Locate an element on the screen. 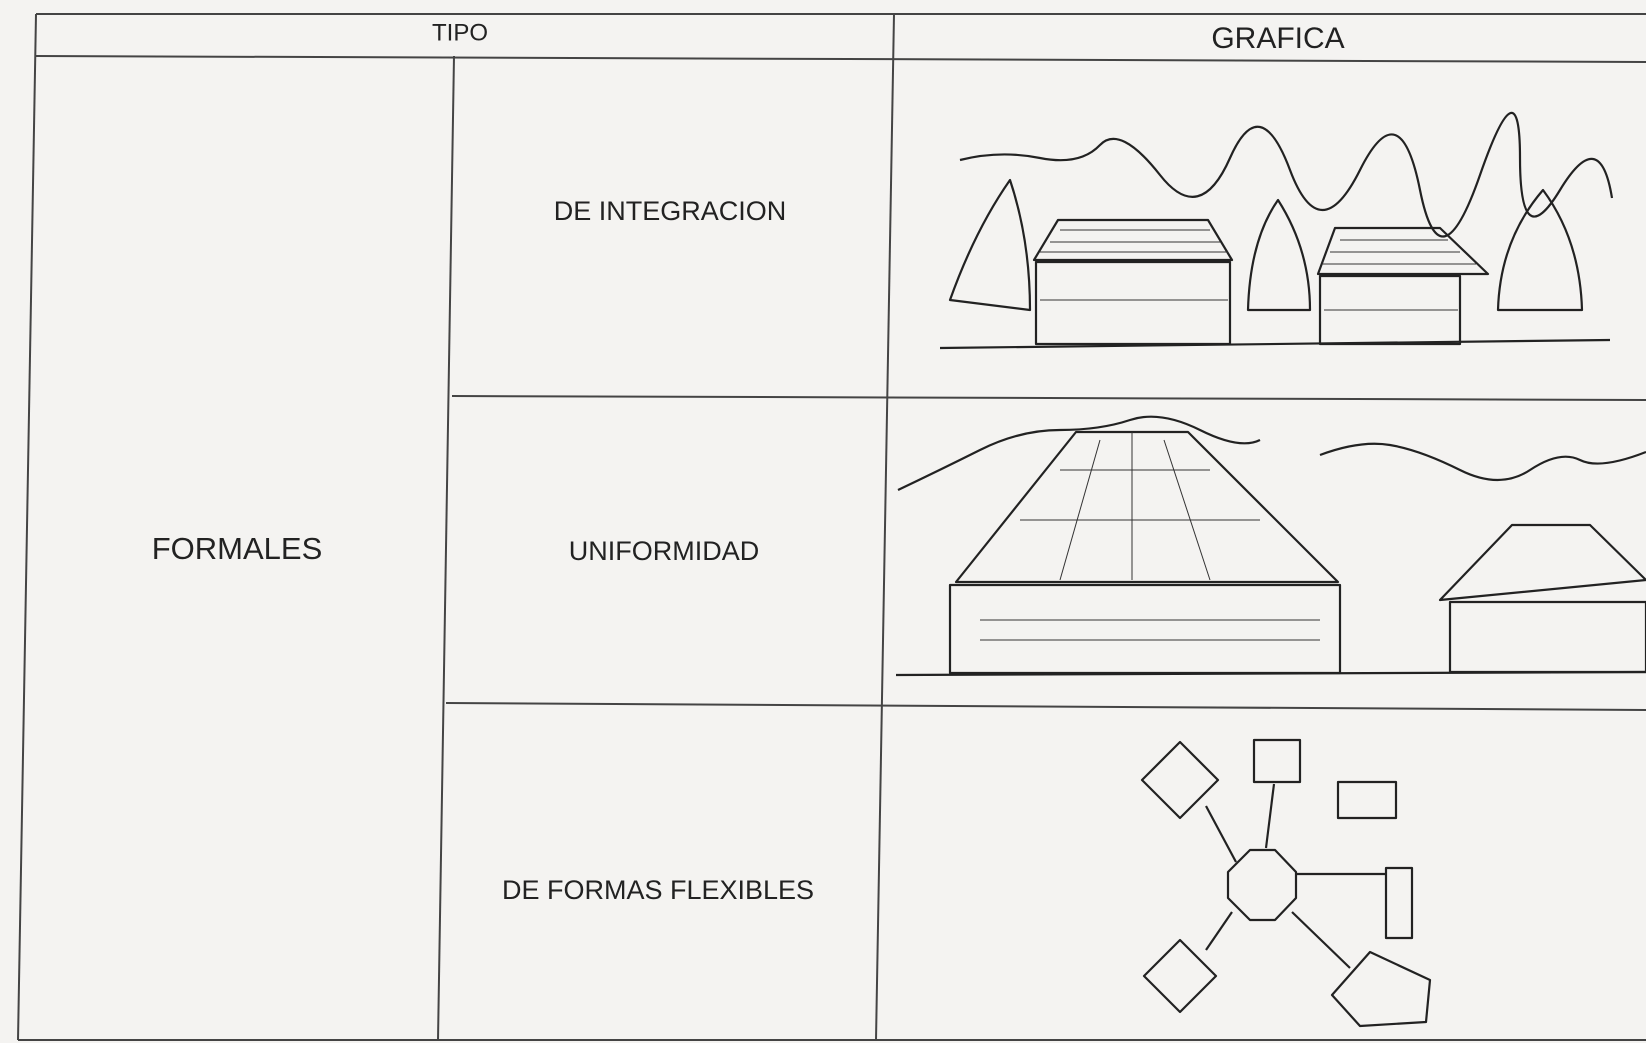 The height and width of the screenshot is (1043, 1646). sketch-integracion is located at coordinates (1276, 230).